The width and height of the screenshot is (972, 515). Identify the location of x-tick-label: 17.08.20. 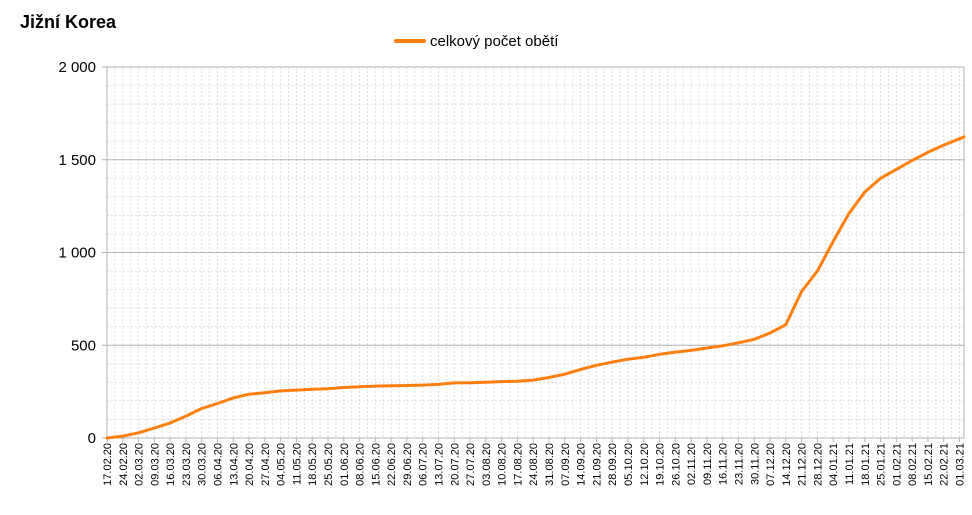
(518, 464).